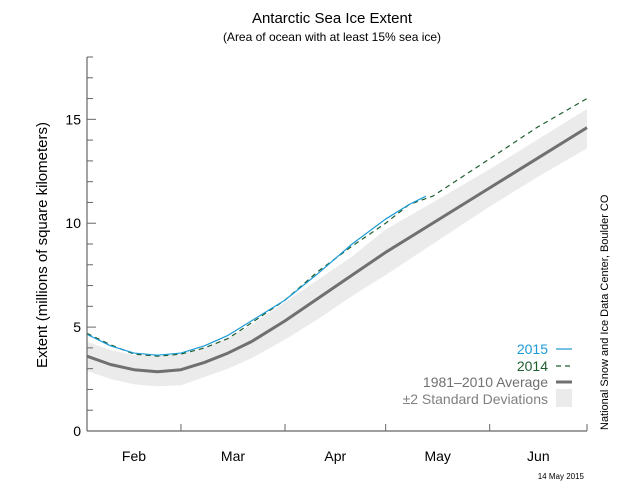  Describe the element at coordinates (77, 327) in the screenshot. I see `y-tick-label: 5` at that location.